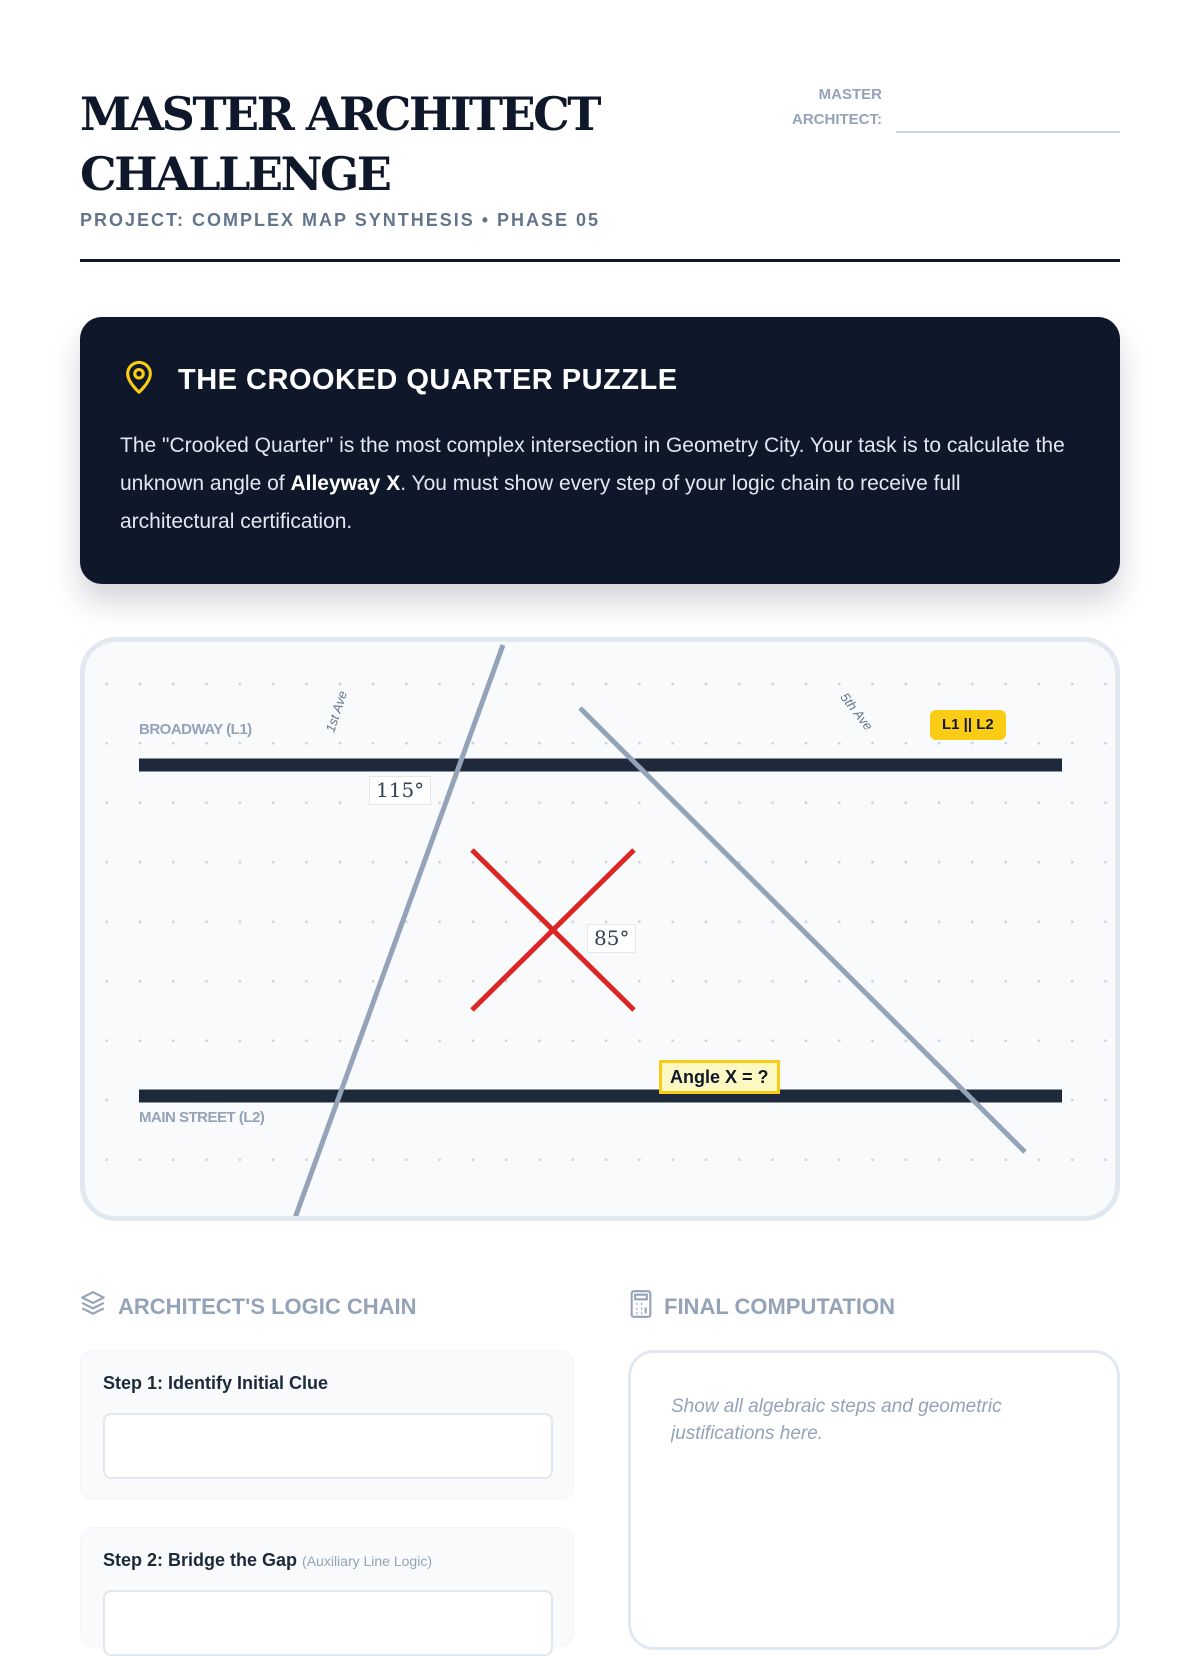  Describe the element at coordinates (399, 930) in the screenshot. I see `first-ave-line` at that location.